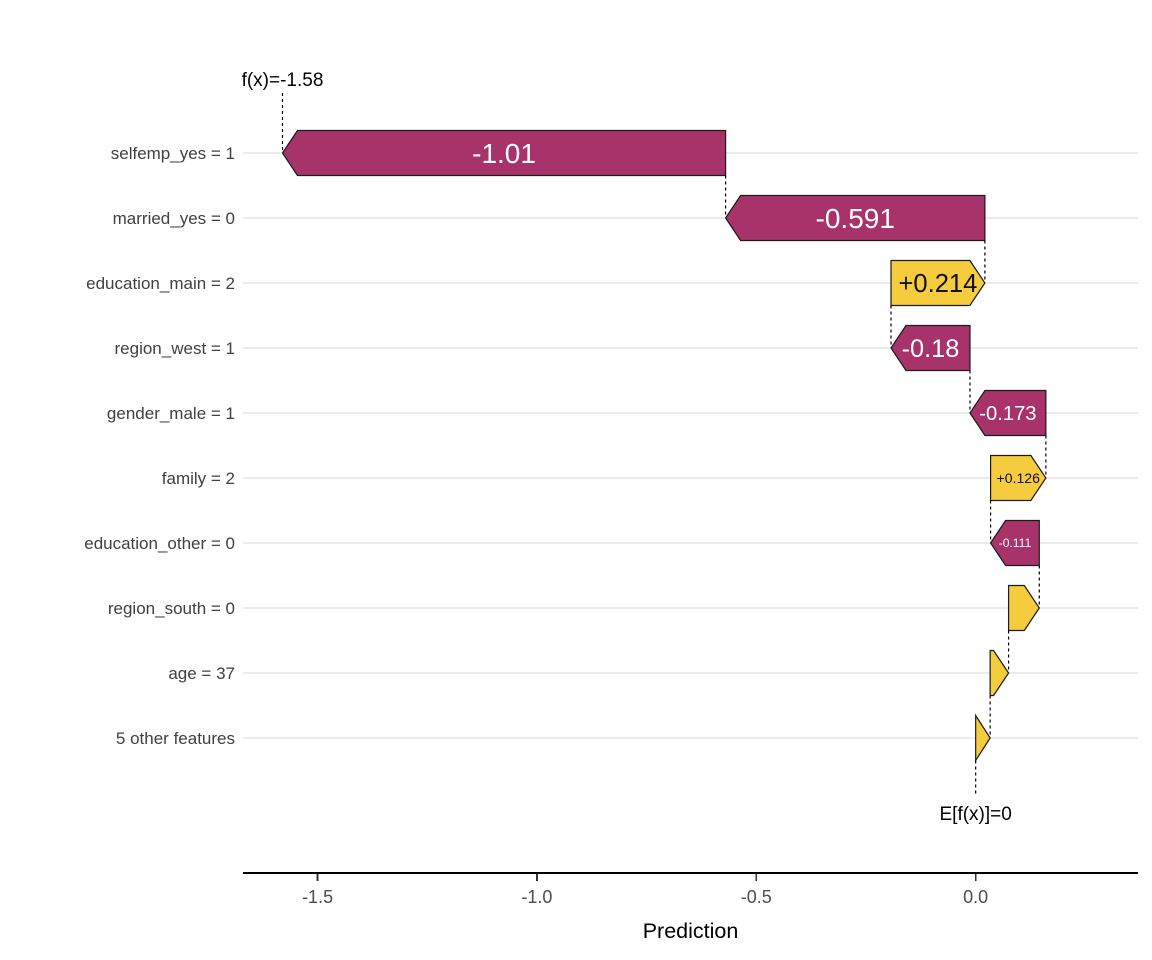 This screenshot has width=1152, height=960. Describe the element at coordinates (159, 543) in the screenshot. I see `feature-label: education_other = 0` at that location.